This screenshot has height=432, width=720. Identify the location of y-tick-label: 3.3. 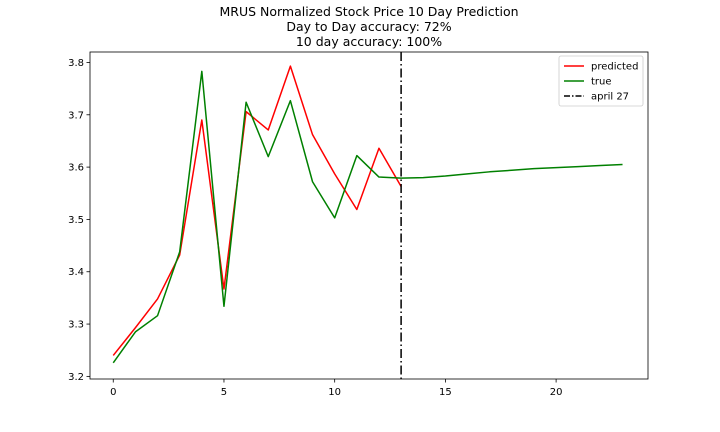
(76, 325).